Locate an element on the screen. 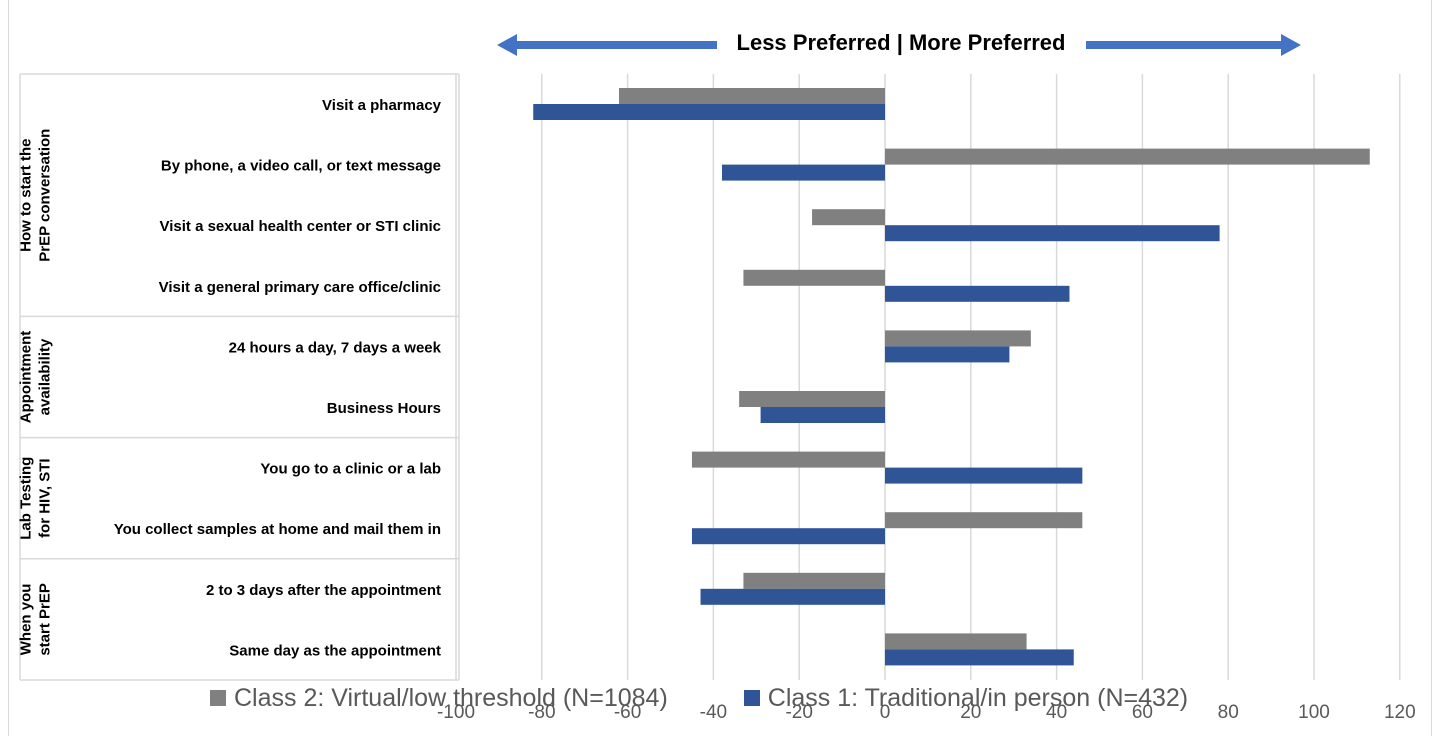 This screenshot has height=736, width=1439. x-tick-label: 40 is located at coordinates (1056, 712).